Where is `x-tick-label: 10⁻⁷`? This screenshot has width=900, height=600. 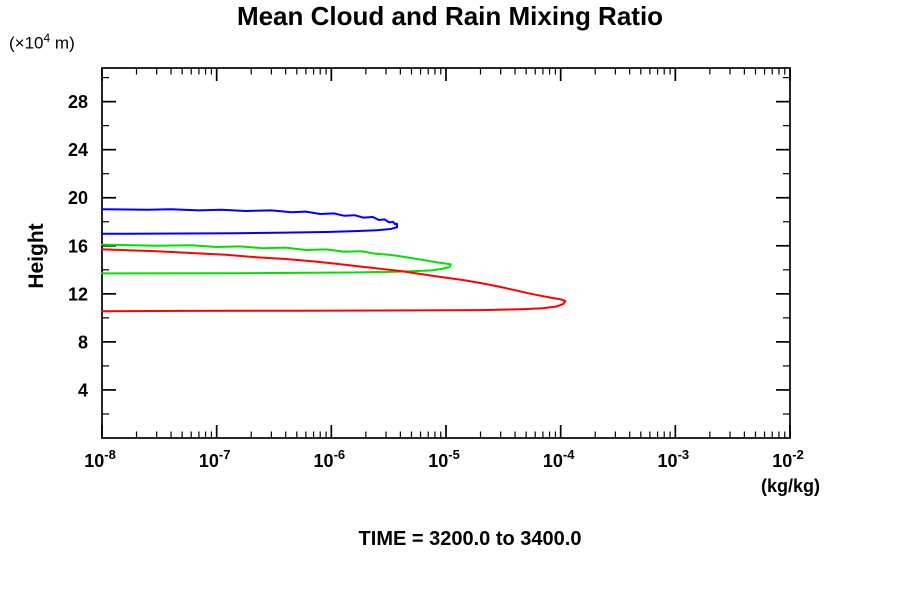 x-tick-label: 10⁻⁷ is located at coordinates (215, 459).